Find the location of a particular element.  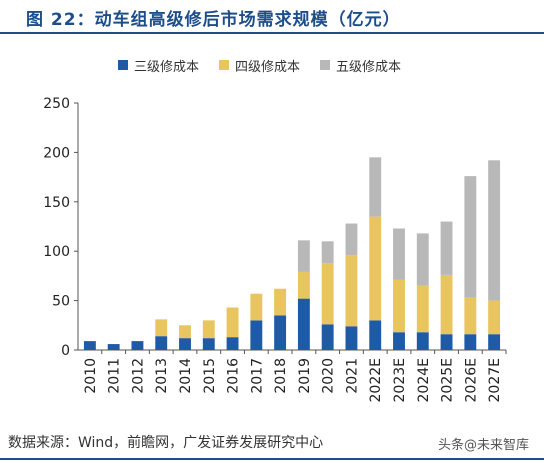

source-note: 数据来源：Wind，前瞻网，广发证券发展研究中心 is located at coordinates (166, 443).